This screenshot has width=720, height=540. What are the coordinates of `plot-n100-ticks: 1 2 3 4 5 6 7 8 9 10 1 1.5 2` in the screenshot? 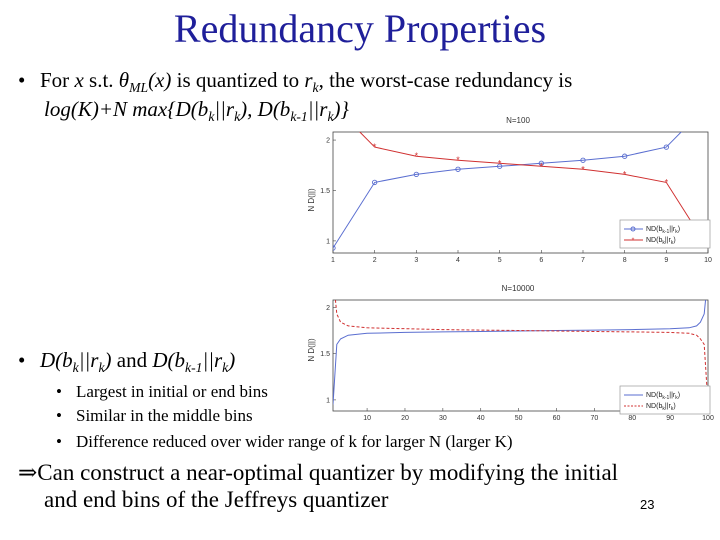 It's located at (516, 201).